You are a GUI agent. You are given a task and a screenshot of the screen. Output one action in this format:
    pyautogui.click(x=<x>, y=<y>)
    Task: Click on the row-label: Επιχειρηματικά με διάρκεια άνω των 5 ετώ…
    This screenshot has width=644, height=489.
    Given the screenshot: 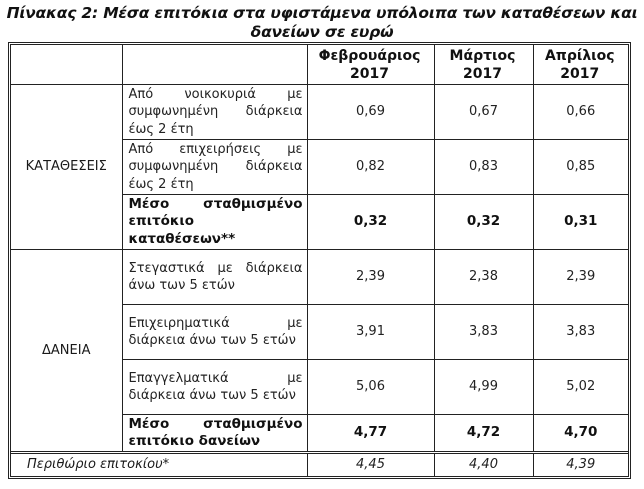 What is the action you would take?
    pyautogui.click(x=215, y=332)
    